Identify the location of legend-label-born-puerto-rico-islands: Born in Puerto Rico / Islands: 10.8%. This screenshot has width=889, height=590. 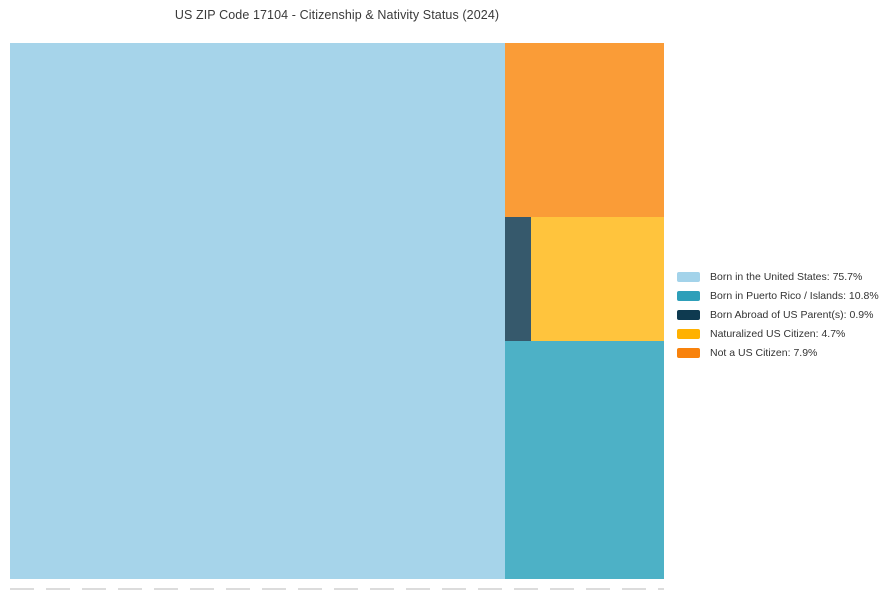
(794, 295).